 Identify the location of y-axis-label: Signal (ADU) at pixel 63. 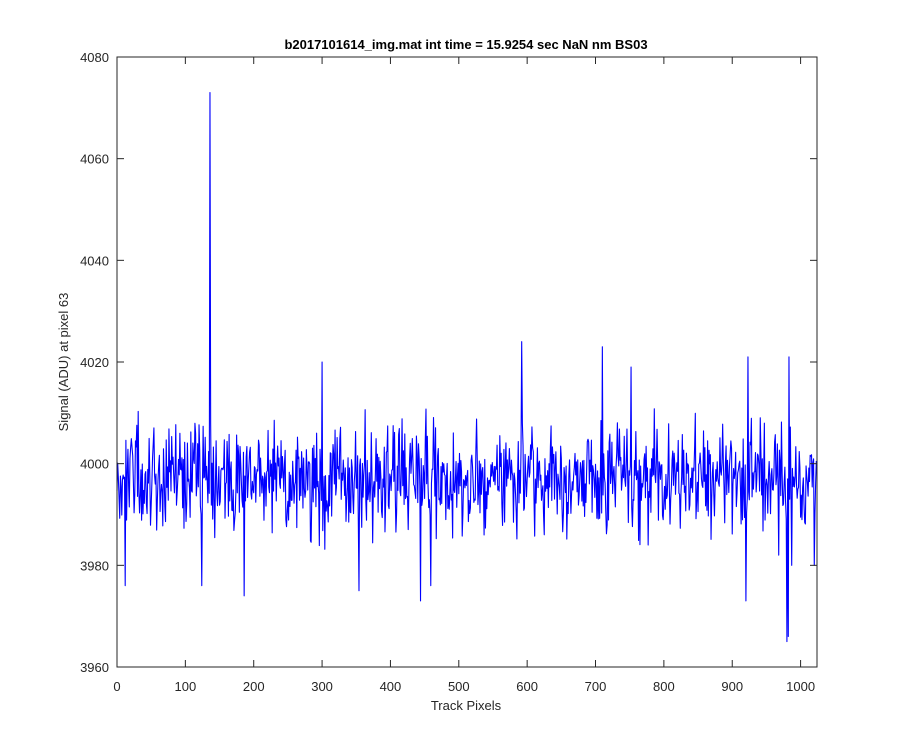
(63, 362).